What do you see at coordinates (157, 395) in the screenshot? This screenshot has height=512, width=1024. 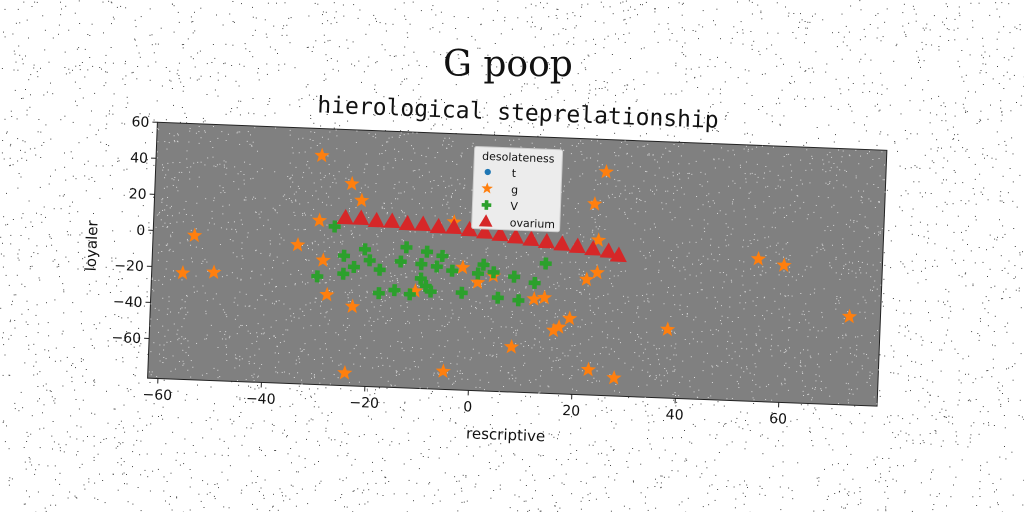 I see `x-tick-label: −60` at bounding box center [157, 395].